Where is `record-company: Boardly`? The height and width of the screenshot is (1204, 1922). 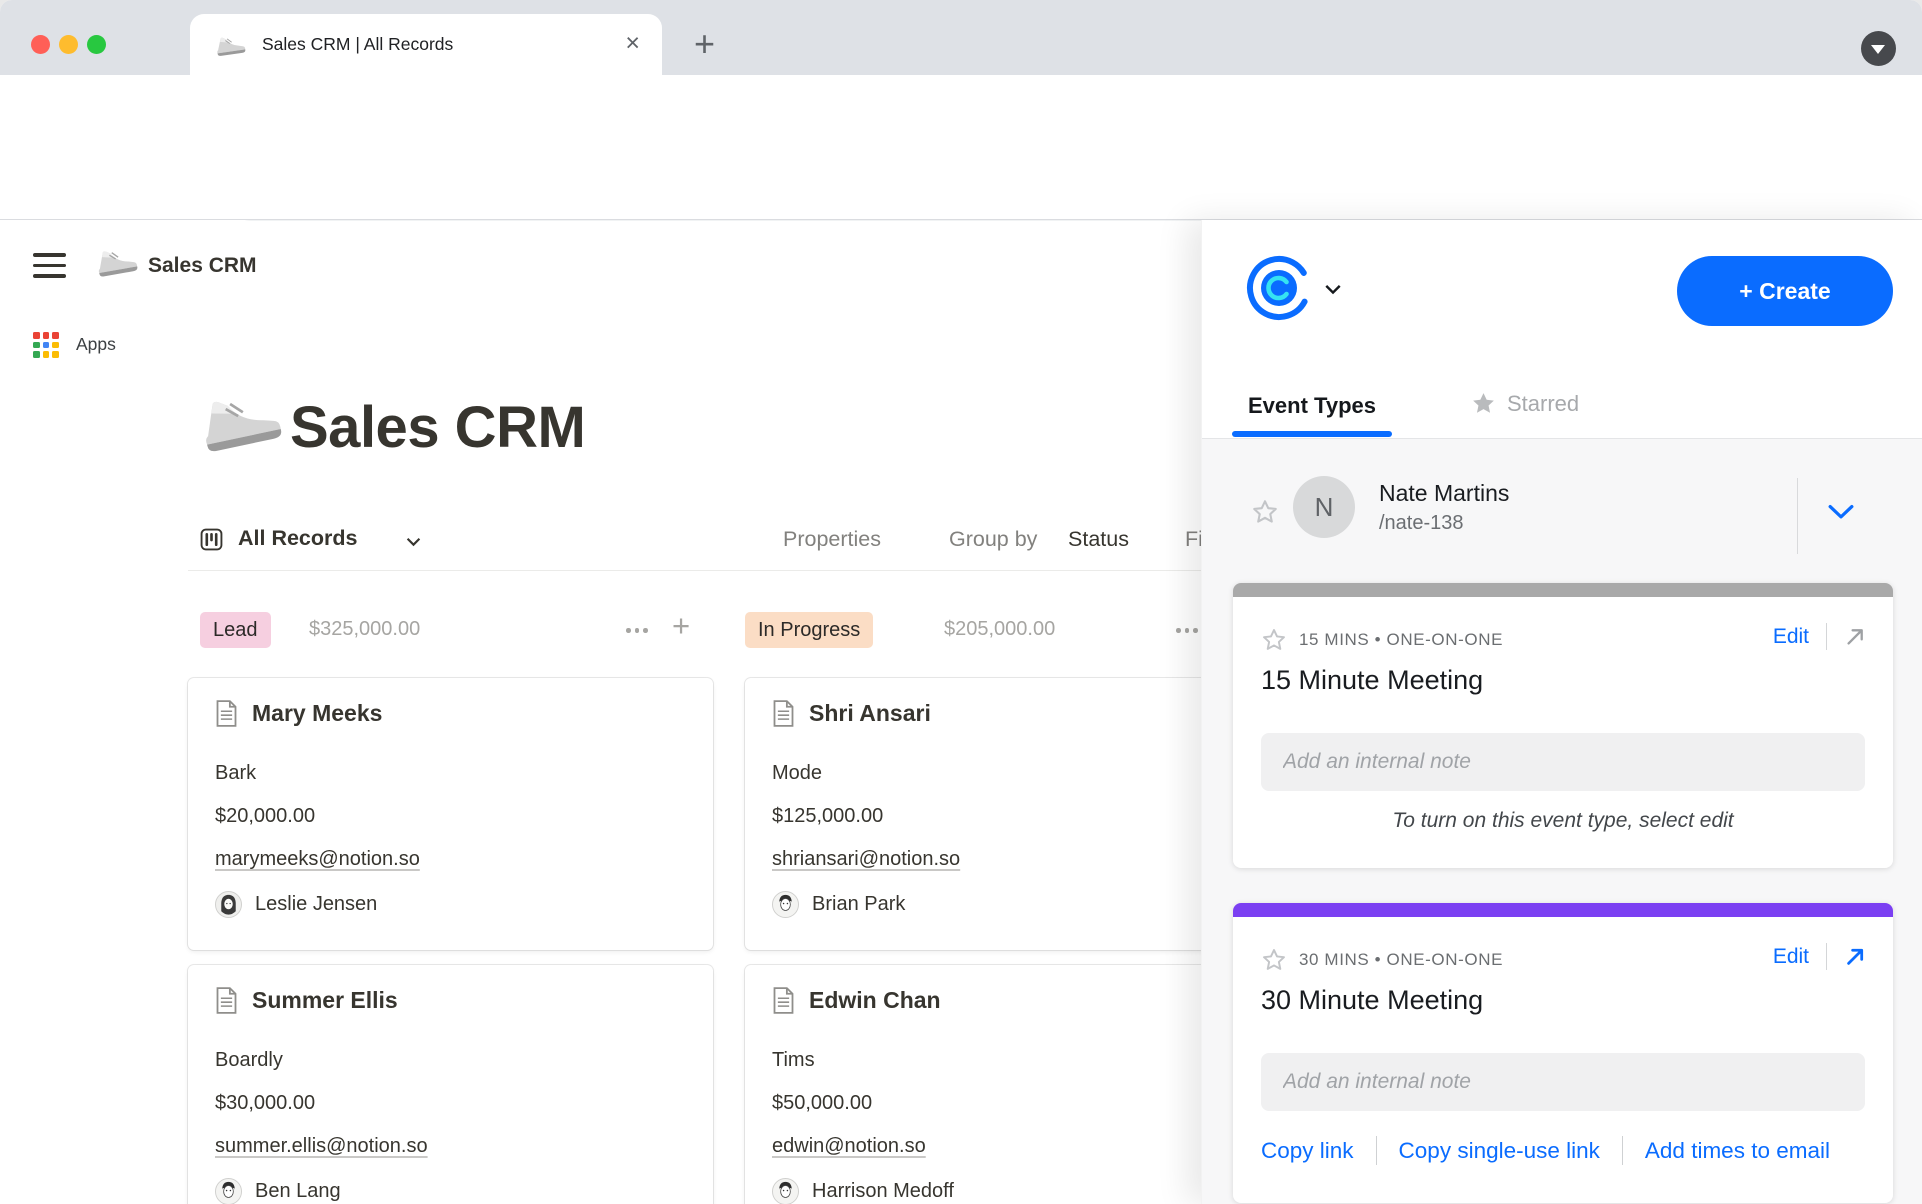 record-company: Boardly is located at coordinates (249, 1060).